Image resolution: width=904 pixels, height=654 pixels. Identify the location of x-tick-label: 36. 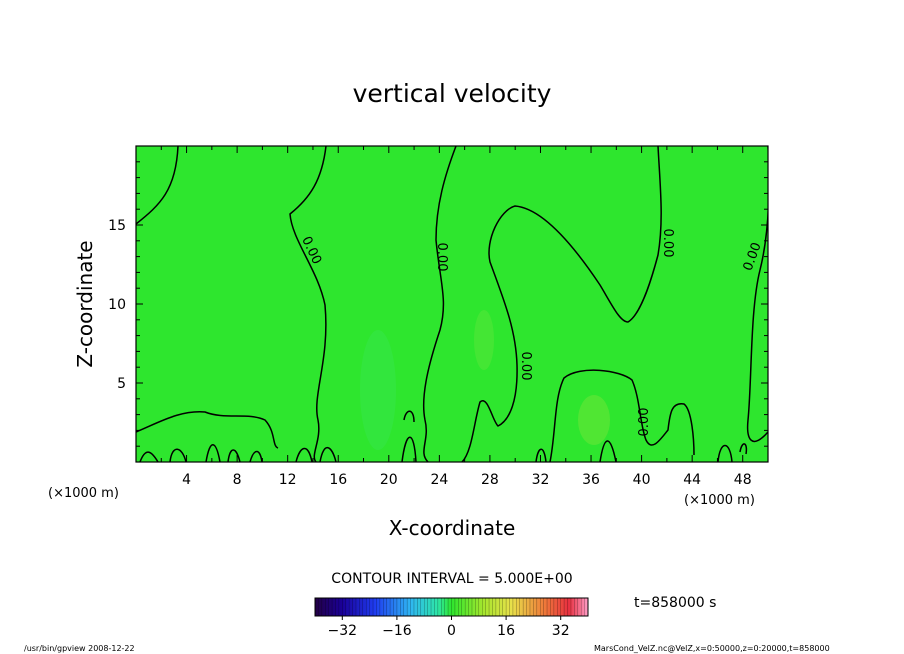
(591, 480).